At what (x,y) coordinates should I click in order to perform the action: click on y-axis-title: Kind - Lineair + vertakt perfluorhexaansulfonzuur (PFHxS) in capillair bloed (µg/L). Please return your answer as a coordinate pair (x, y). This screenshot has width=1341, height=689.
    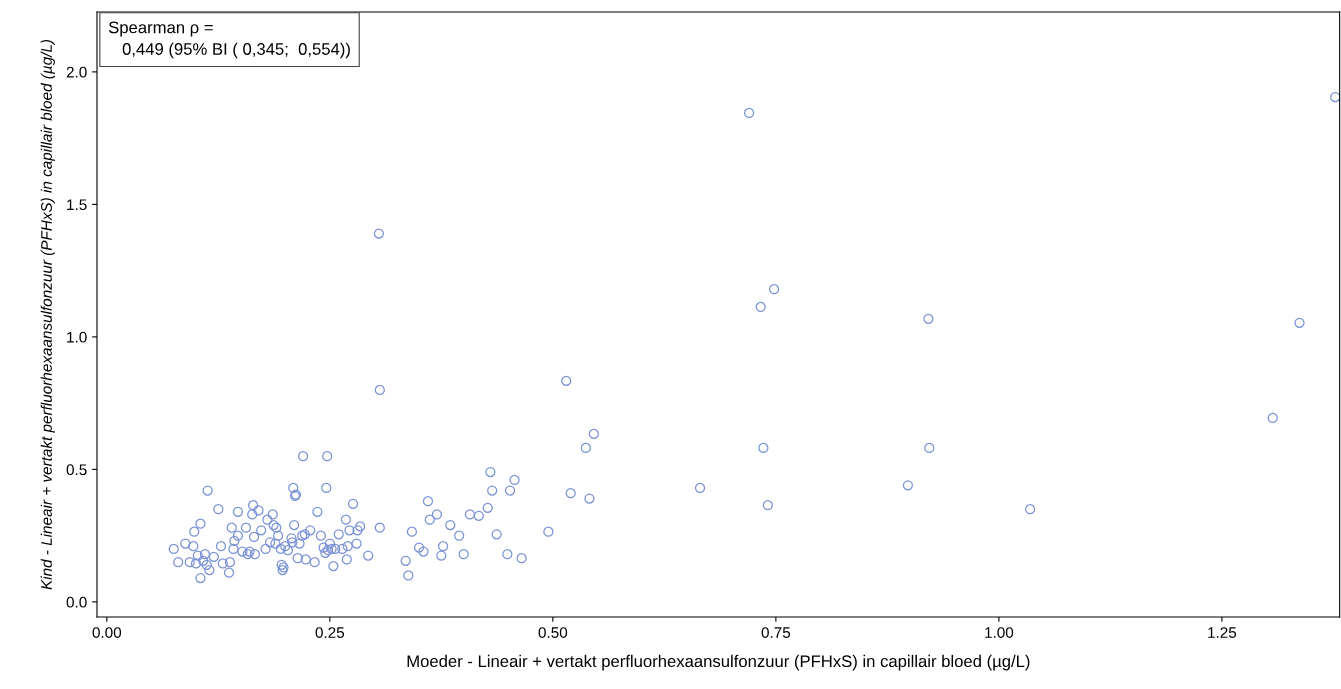
    Looking at the image, I should click on (47, 314).